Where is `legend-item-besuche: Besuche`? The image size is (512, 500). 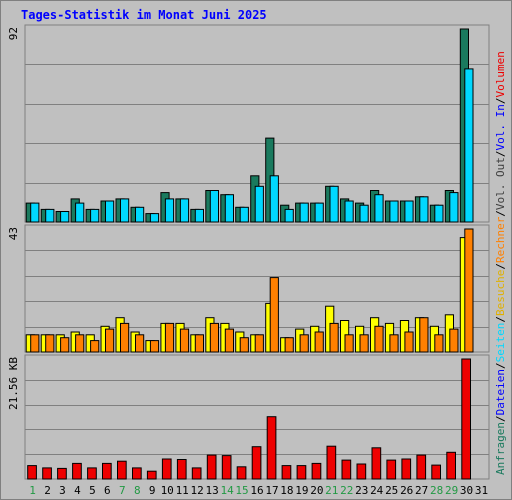 legend-item-besuche: Besuche is located at coordinates (500, 293).